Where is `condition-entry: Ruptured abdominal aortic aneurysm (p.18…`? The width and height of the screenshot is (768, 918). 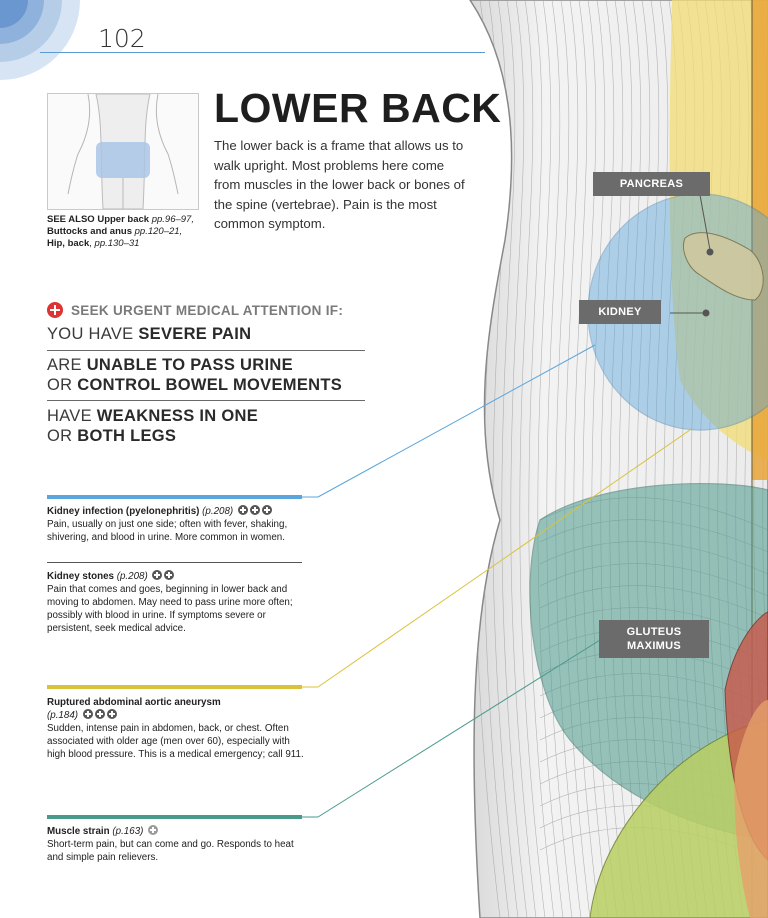
condition-entry: Ruptured abdominal aortic aneurysm (p.18… is located at coordinates (178, 728).